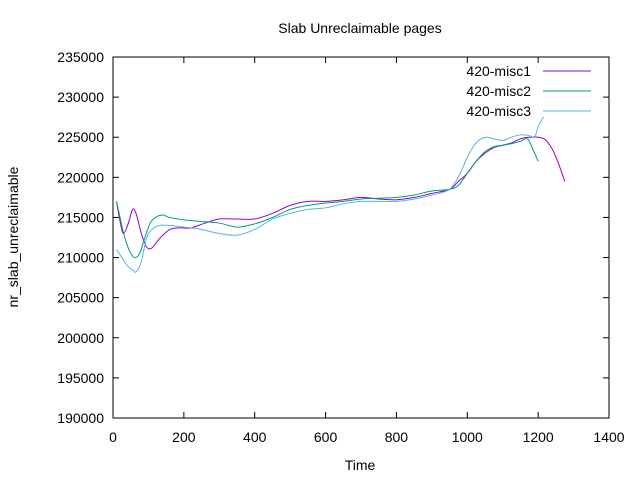  I want to click on x-tick-label: 1400, so click(608, 437).